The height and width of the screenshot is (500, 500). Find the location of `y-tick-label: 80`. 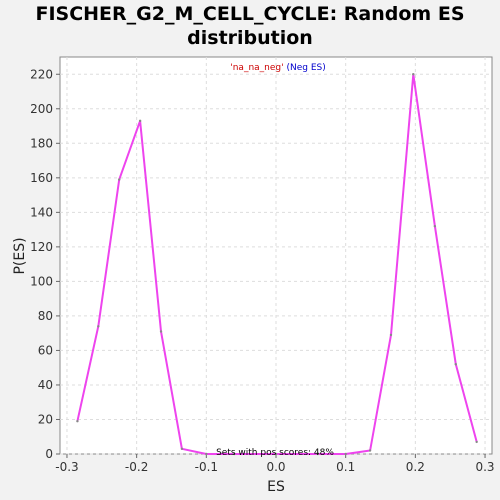

y-tick-label: 80 is located at coordinates (45, 316).